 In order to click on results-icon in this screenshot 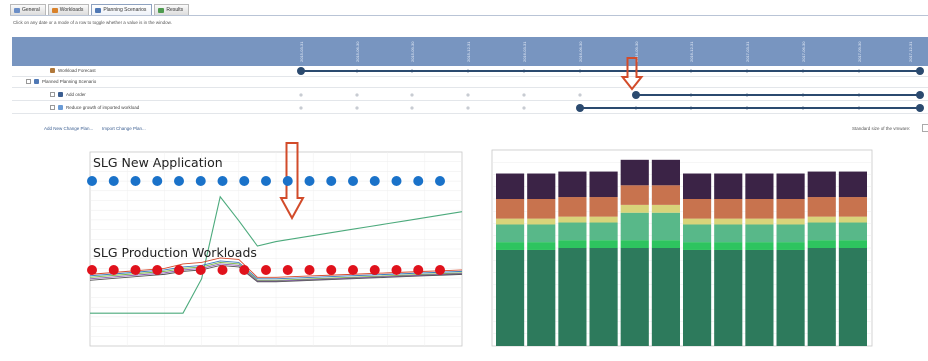, I will do `click(161, 10)`.